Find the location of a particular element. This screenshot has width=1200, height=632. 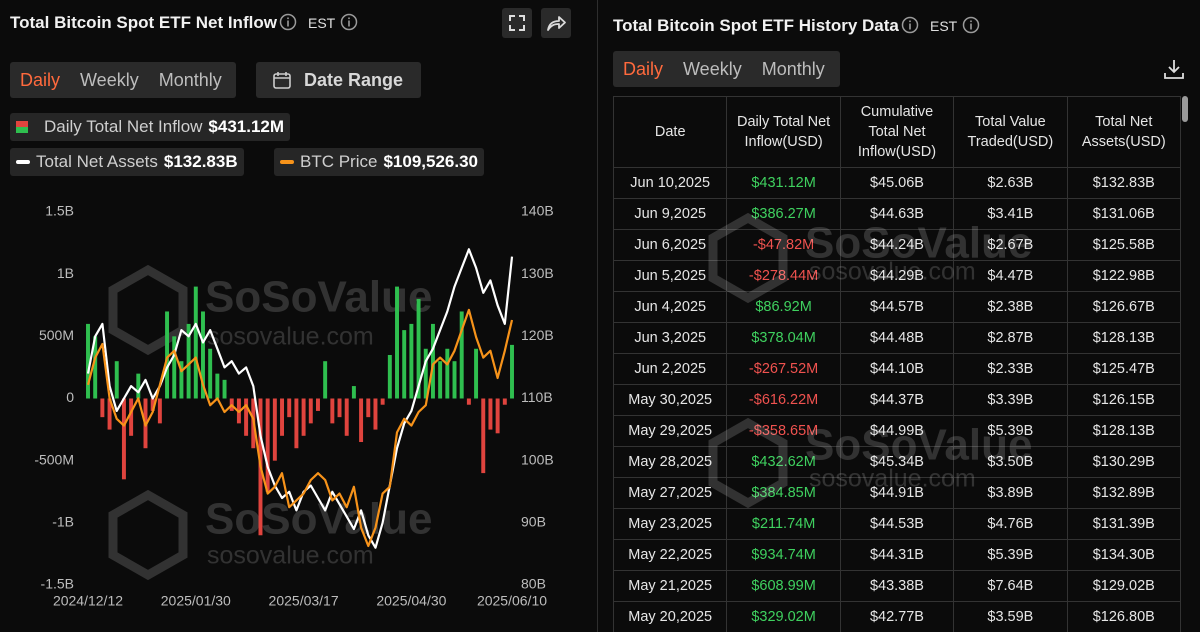

table-cell: $132.89B is located at coordinates (1123, 493).